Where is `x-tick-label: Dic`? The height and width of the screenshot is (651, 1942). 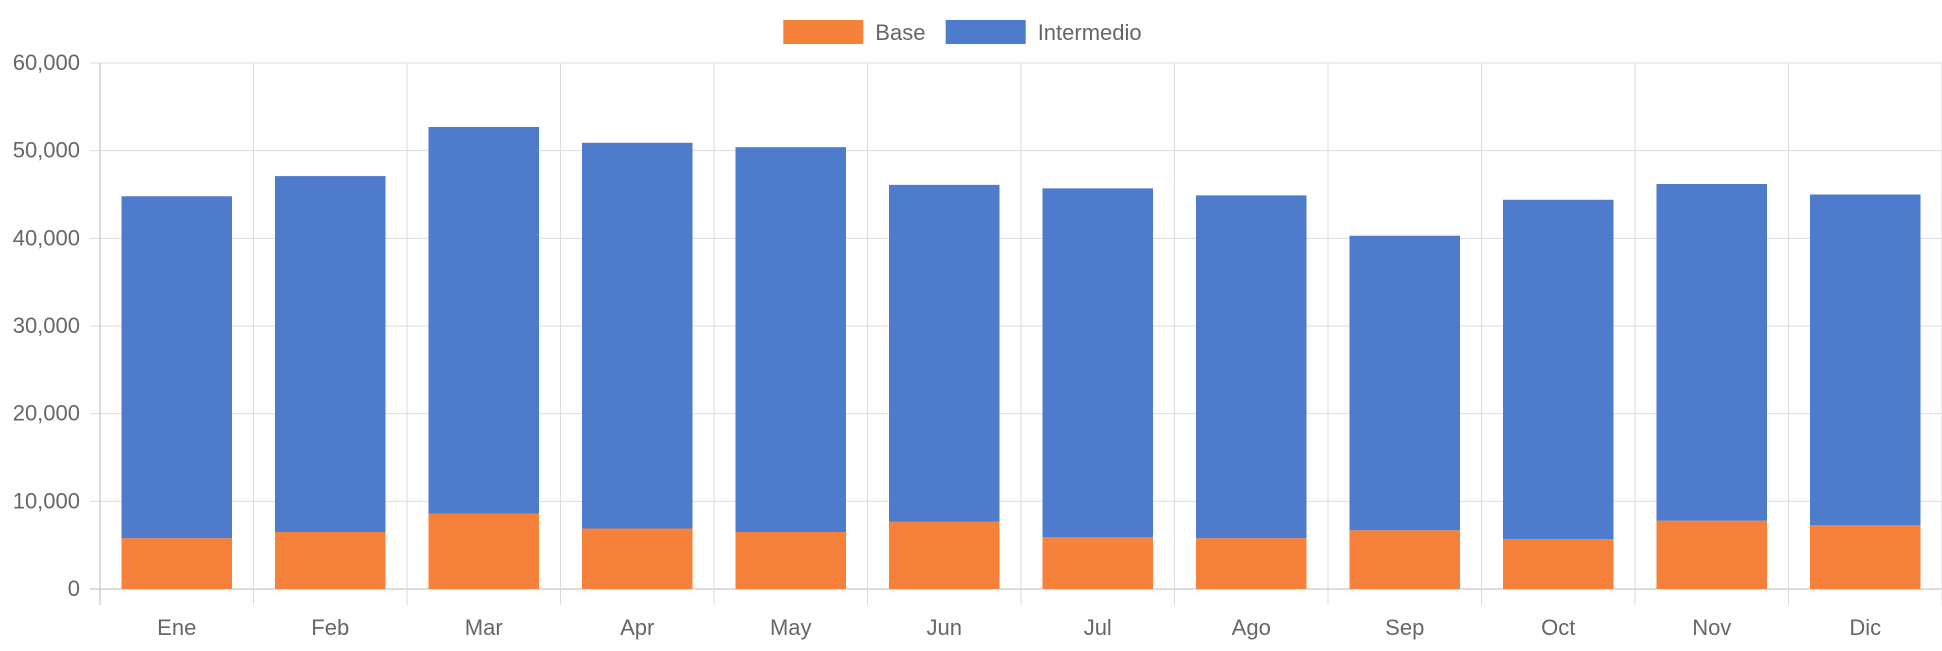
x-tick-label: Dic is located at coordinates (1865, 627).